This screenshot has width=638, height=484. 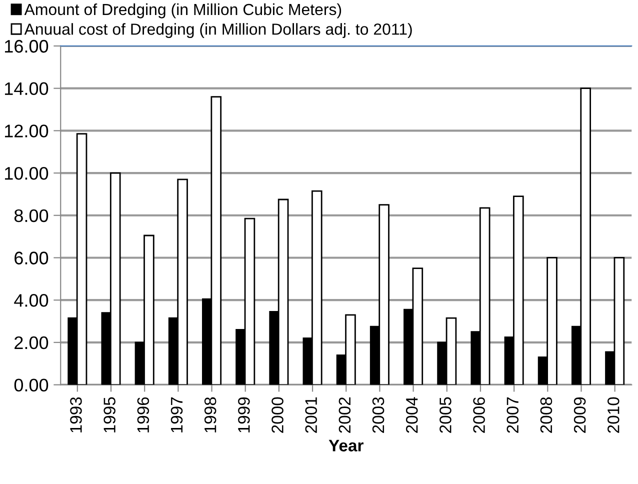 What do you see at coordinates (346, 446) in the screenshot?
I see `x-axis-title: Year` at bounding box center [346, 446].